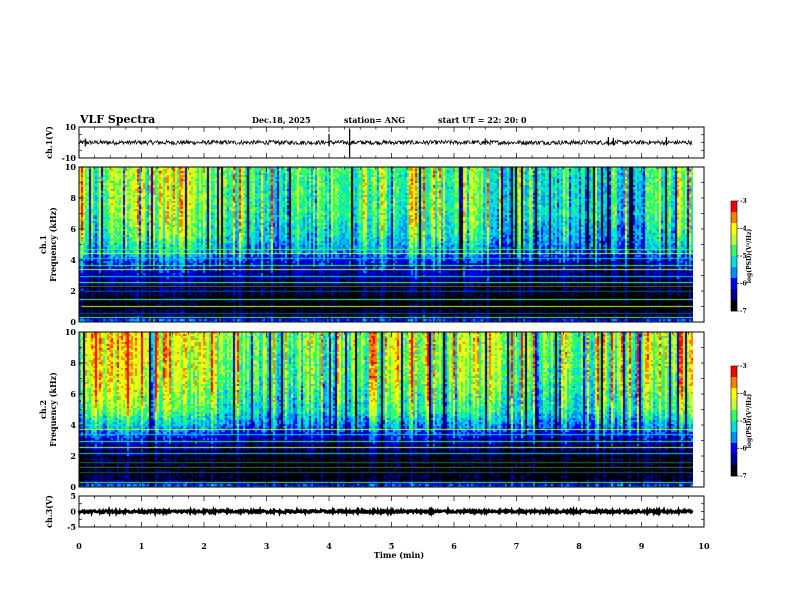 This screenshot has width=792, height=612. Describe the element at coordinates (53, 244) in the screenshot. I see `ch1-spectrogram-ylabel: Frequency (kHz)` at that location.